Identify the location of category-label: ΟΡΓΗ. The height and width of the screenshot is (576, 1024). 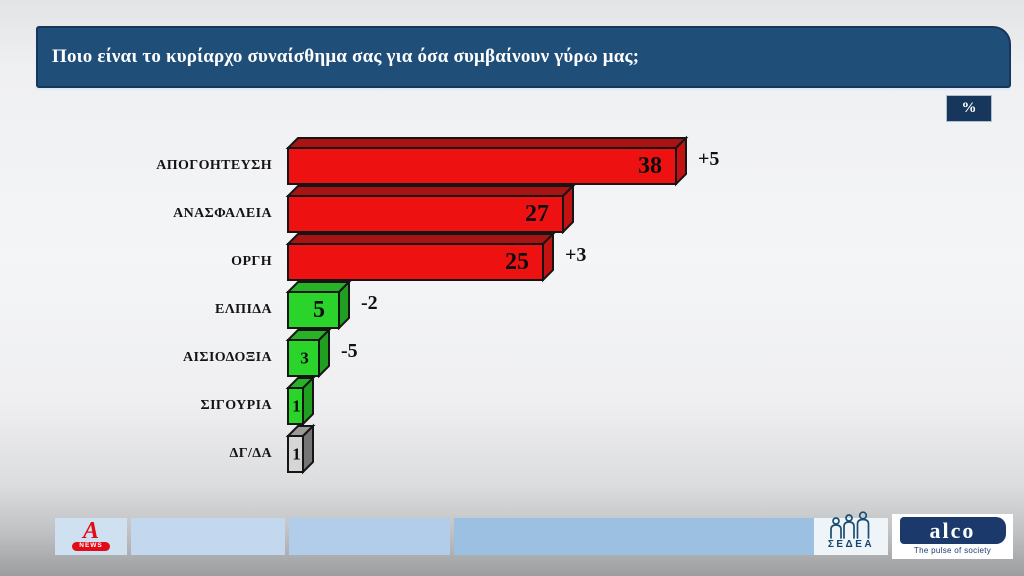
(251, 261).